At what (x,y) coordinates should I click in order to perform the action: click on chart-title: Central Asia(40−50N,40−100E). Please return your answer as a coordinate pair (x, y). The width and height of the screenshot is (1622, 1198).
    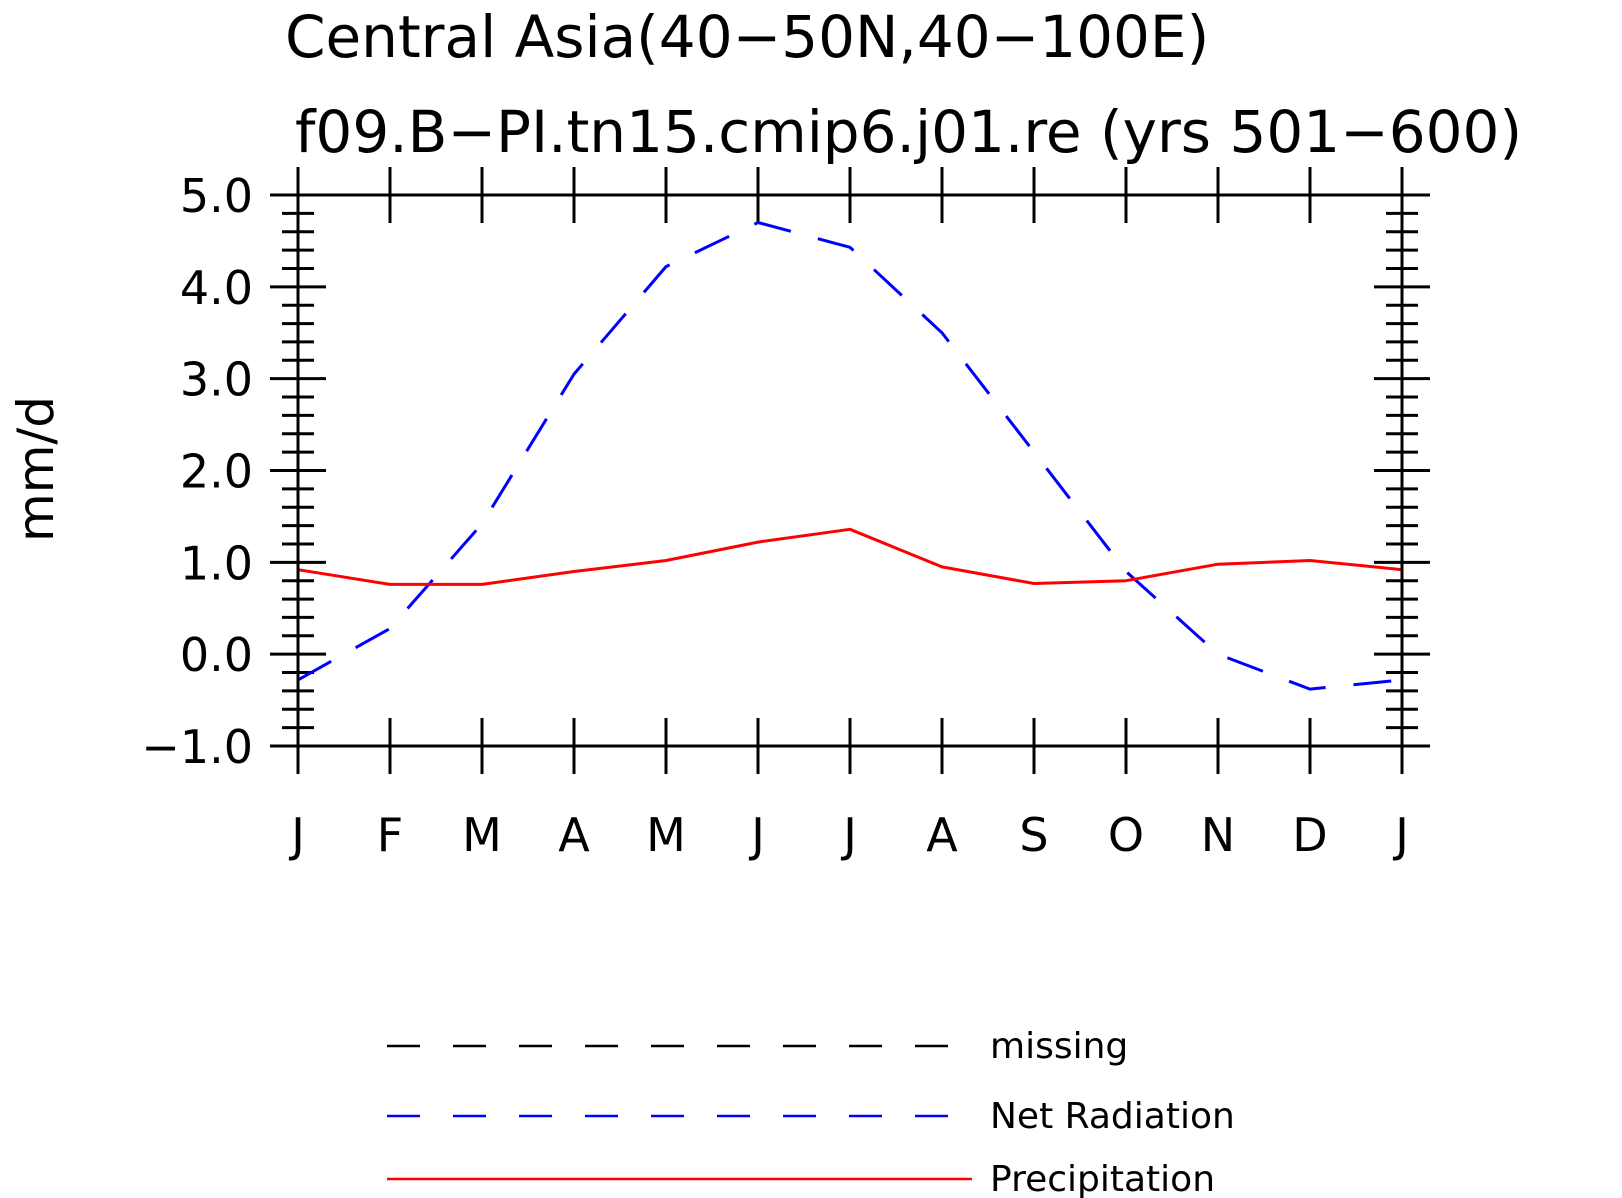
    Looking at the image, I should click on (747, 37).